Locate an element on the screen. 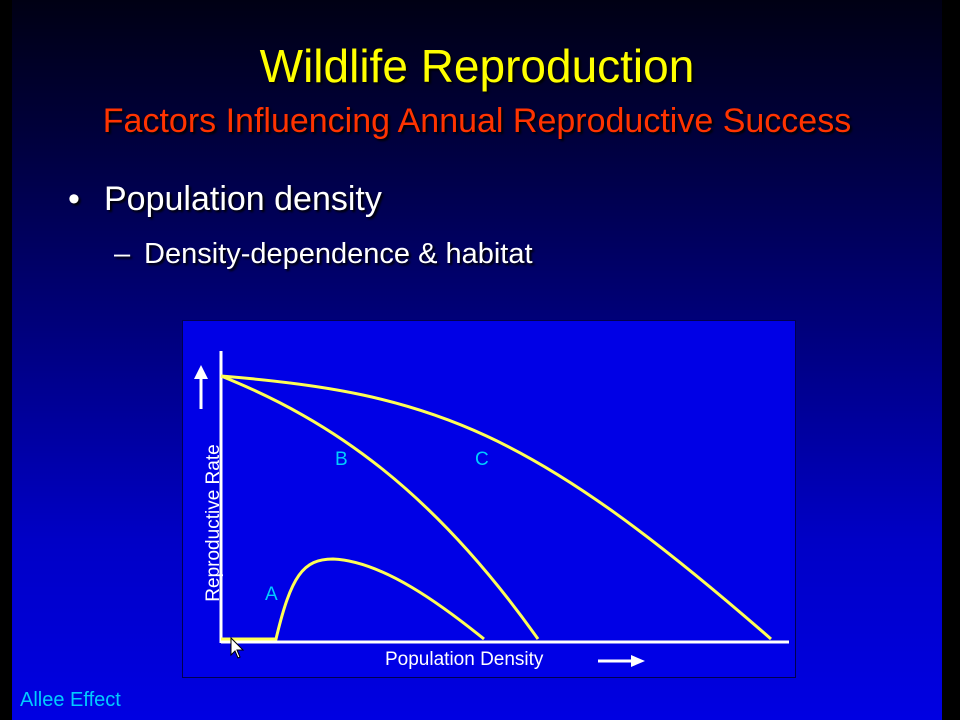 This screenshot has height=720, width=960. curve-b is located at coordinates (380, 507).